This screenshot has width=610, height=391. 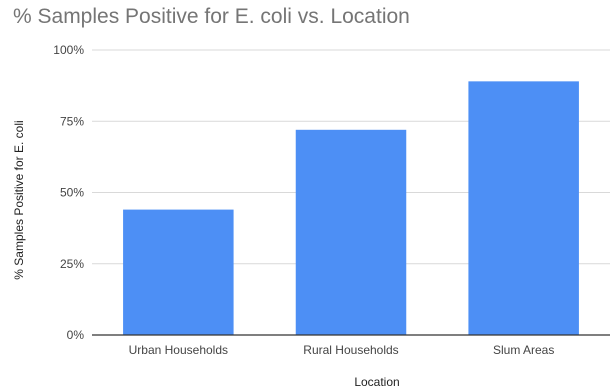 I want to click on y-tick-label: 75%, so click(x=72, y=121).